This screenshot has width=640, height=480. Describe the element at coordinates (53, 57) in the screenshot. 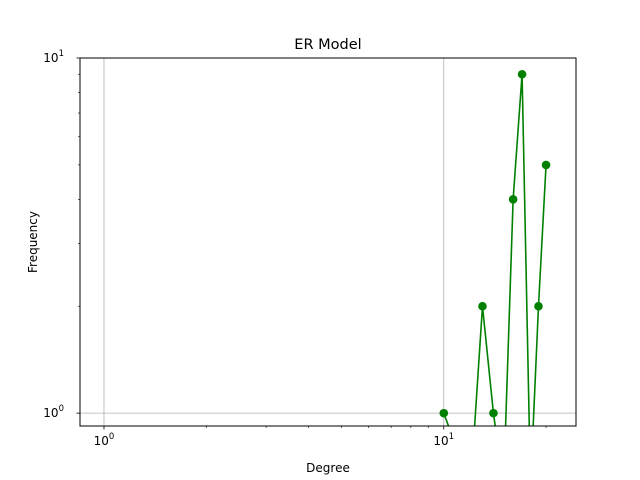

I see `y-tick-label: 10¹` at that location.